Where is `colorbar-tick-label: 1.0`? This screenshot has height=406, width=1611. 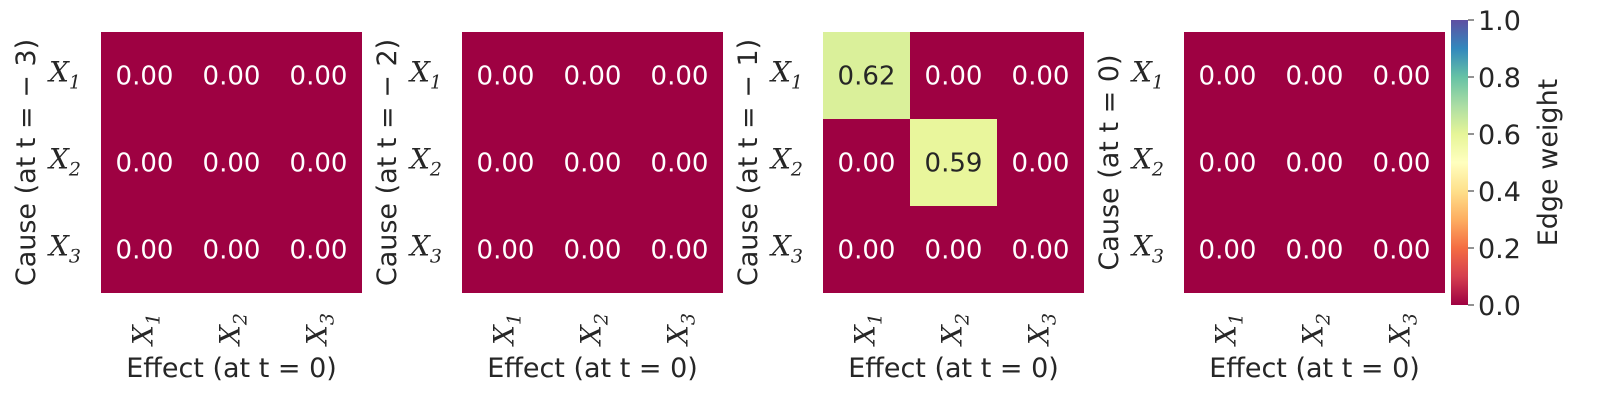
colorbar-tick-label: 1.0 is located at coordinates (1499, 21).